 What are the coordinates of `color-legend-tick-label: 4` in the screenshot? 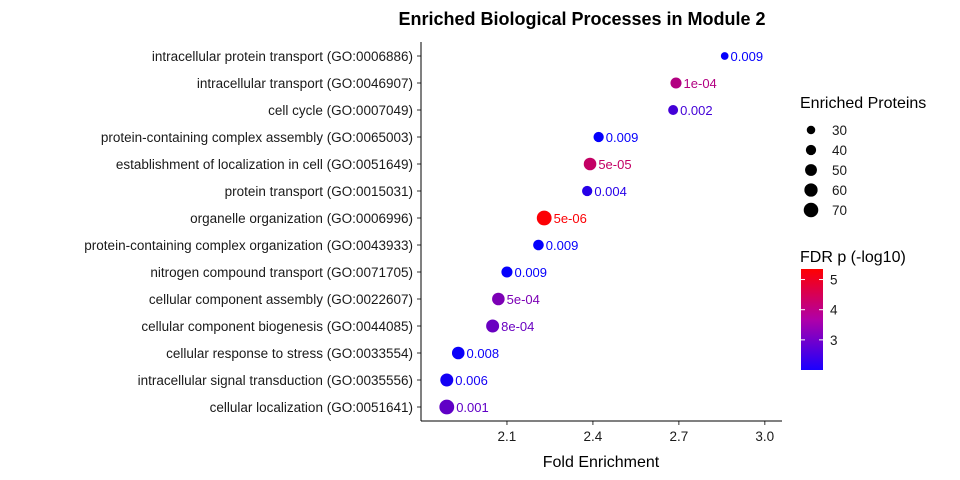 It's located at (834, 310).